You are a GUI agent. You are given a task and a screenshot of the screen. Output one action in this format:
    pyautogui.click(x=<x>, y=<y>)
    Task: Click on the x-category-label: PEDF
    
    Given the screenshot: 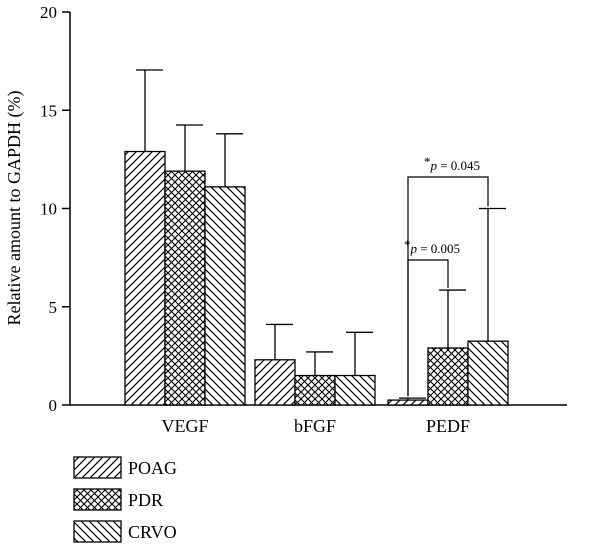 What is the action you would take?
    pyautogui.click(x=448, y=426)
    